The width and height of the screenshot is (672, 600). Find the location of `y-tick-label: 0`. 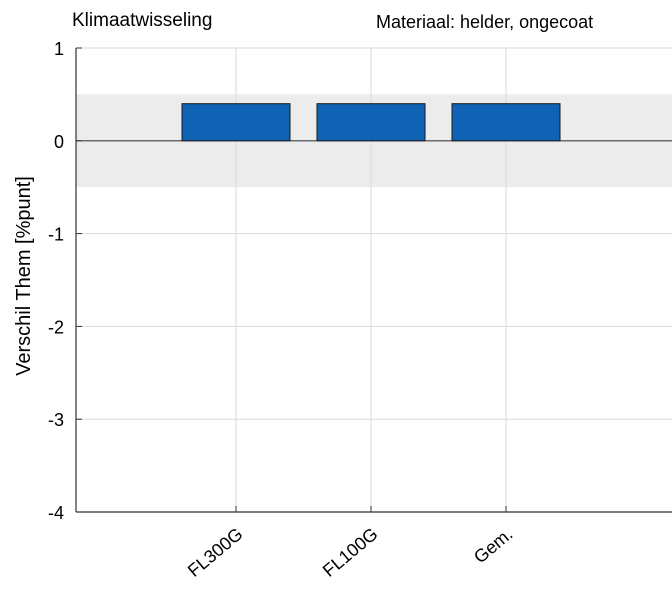

y-tick-label: 0 is located at coordinates (59, 142).